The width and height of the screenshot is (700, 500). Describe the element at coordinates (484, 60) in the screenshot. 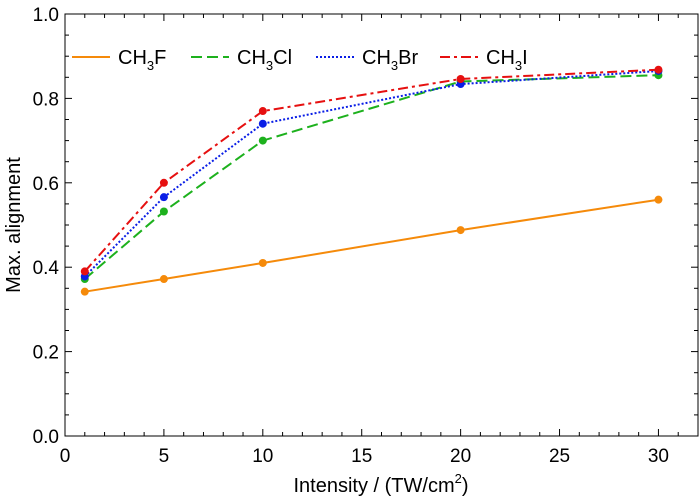

I see `legend-item-ch3i: CH3I` at that location.